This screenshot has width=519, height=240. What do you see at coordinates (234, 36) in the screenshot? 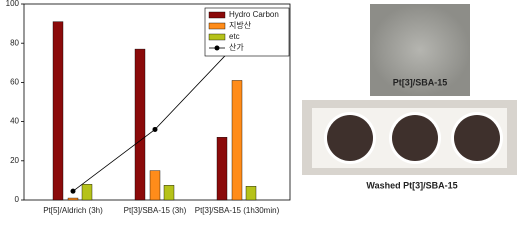
I see `legend-label: etc` at bounding box center [234, 36].